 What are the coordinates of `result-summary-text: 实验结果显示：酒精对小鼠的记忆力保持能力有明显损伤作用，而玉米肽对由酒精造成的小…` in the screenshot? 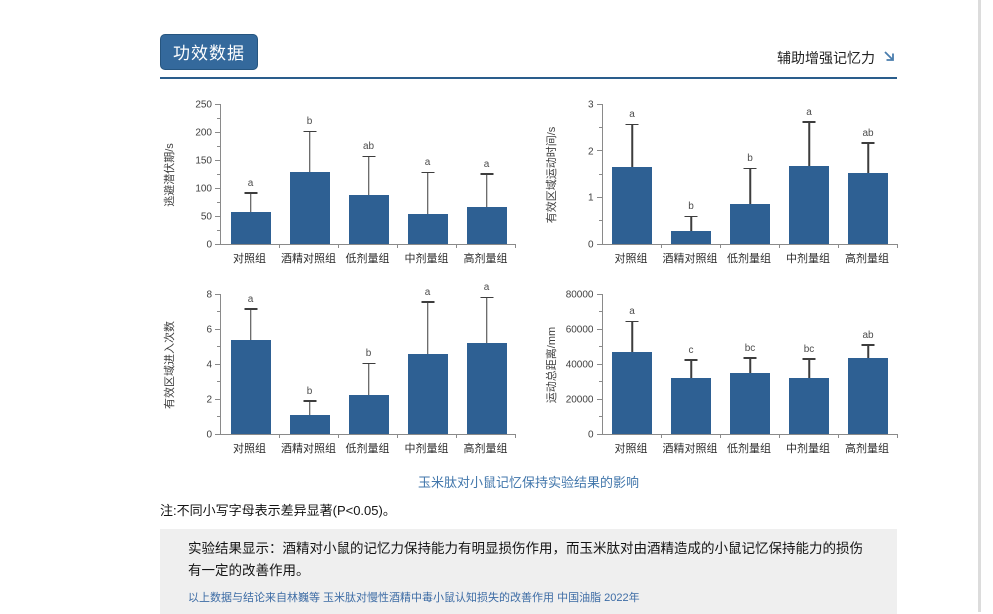 It's located at (525, 560).